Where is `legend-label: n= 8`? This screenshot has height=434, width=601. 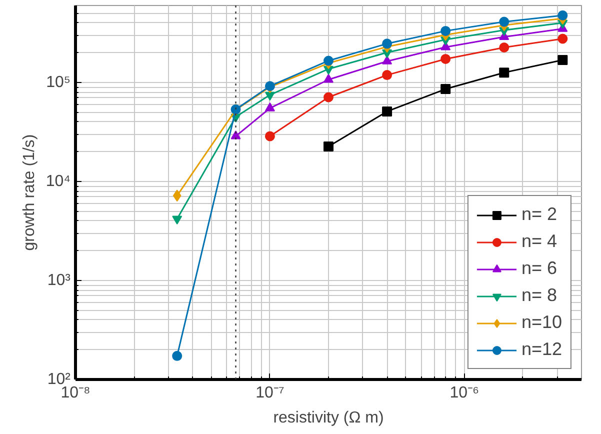 legend-label: n= 8 is located at coordinates (539, 295).